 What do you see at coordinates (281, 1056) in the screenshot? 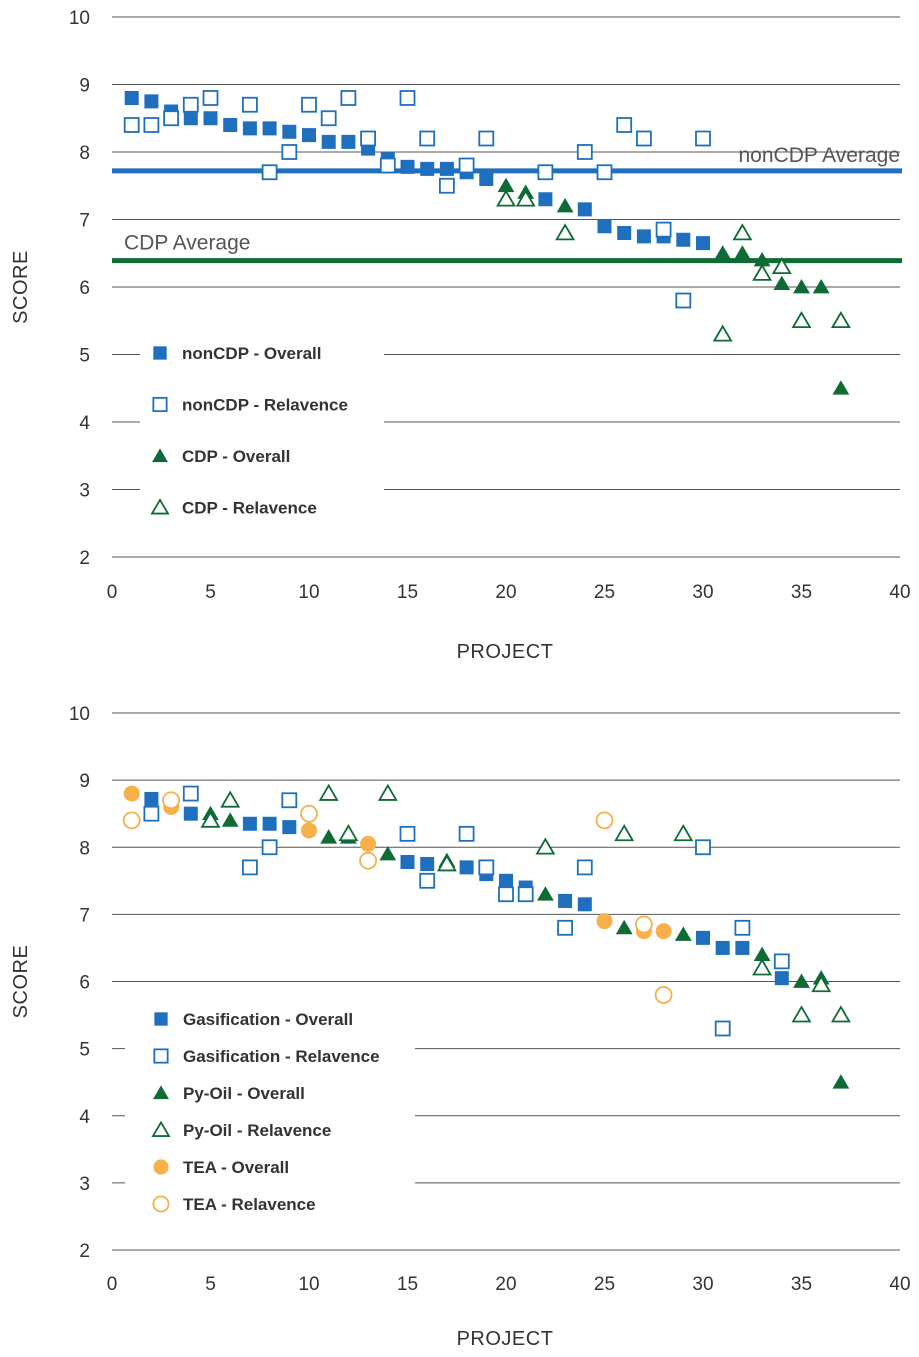
I see `chart2-legend-label-gasification-relavence: Gasification - Relavence` at bounding box center [281, 1056].